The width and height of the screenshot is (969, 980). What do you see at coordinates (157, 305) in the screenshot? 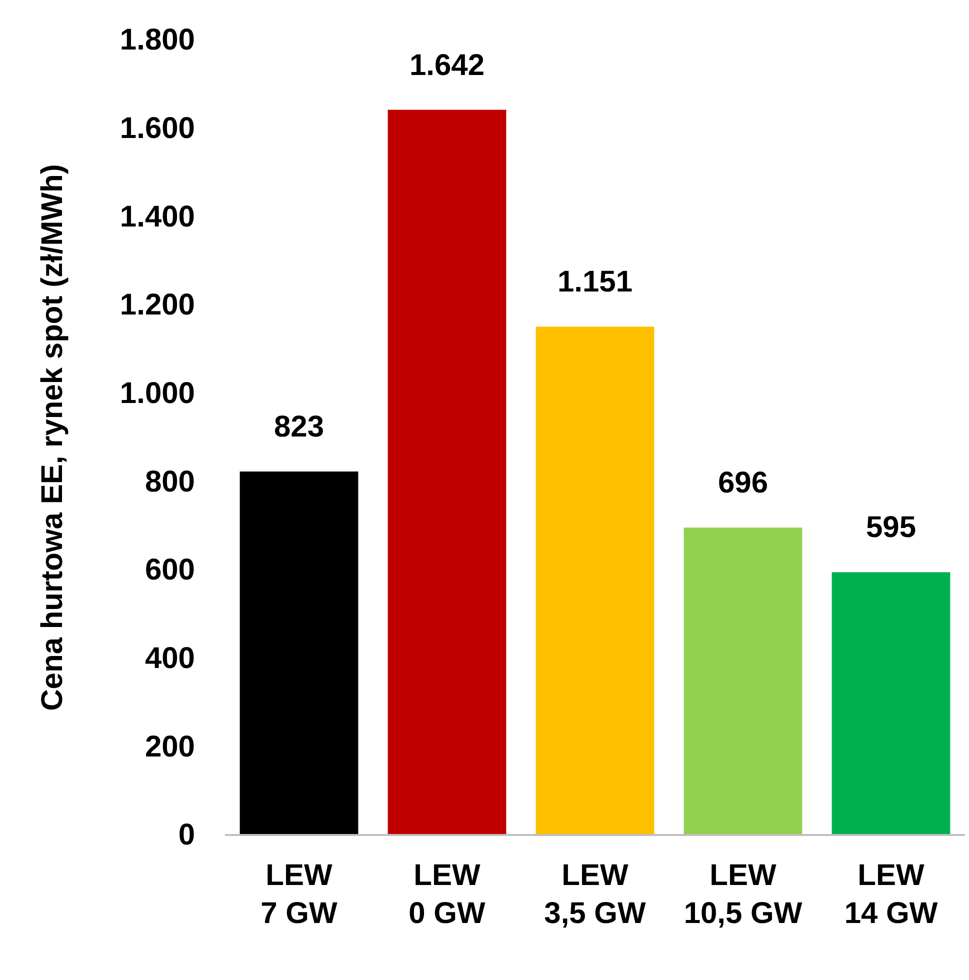
I see `y-tick-label: 1.200` at bounding box center [157, 305].